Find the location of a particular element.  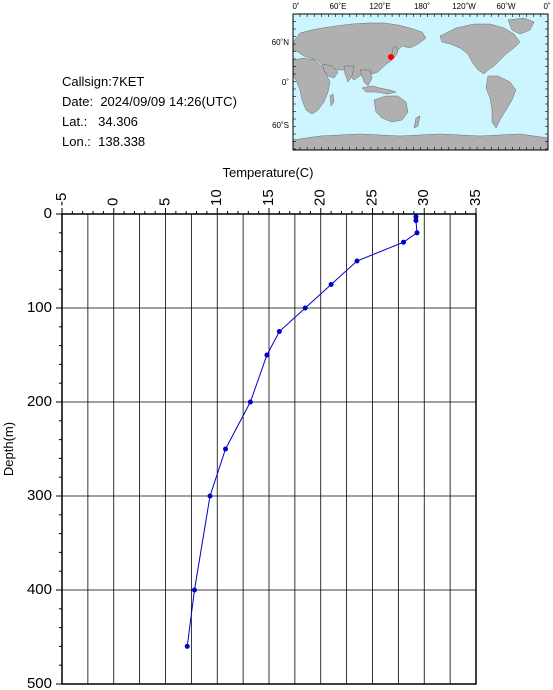

greenland-landmass is located at coordinates (521, 26).